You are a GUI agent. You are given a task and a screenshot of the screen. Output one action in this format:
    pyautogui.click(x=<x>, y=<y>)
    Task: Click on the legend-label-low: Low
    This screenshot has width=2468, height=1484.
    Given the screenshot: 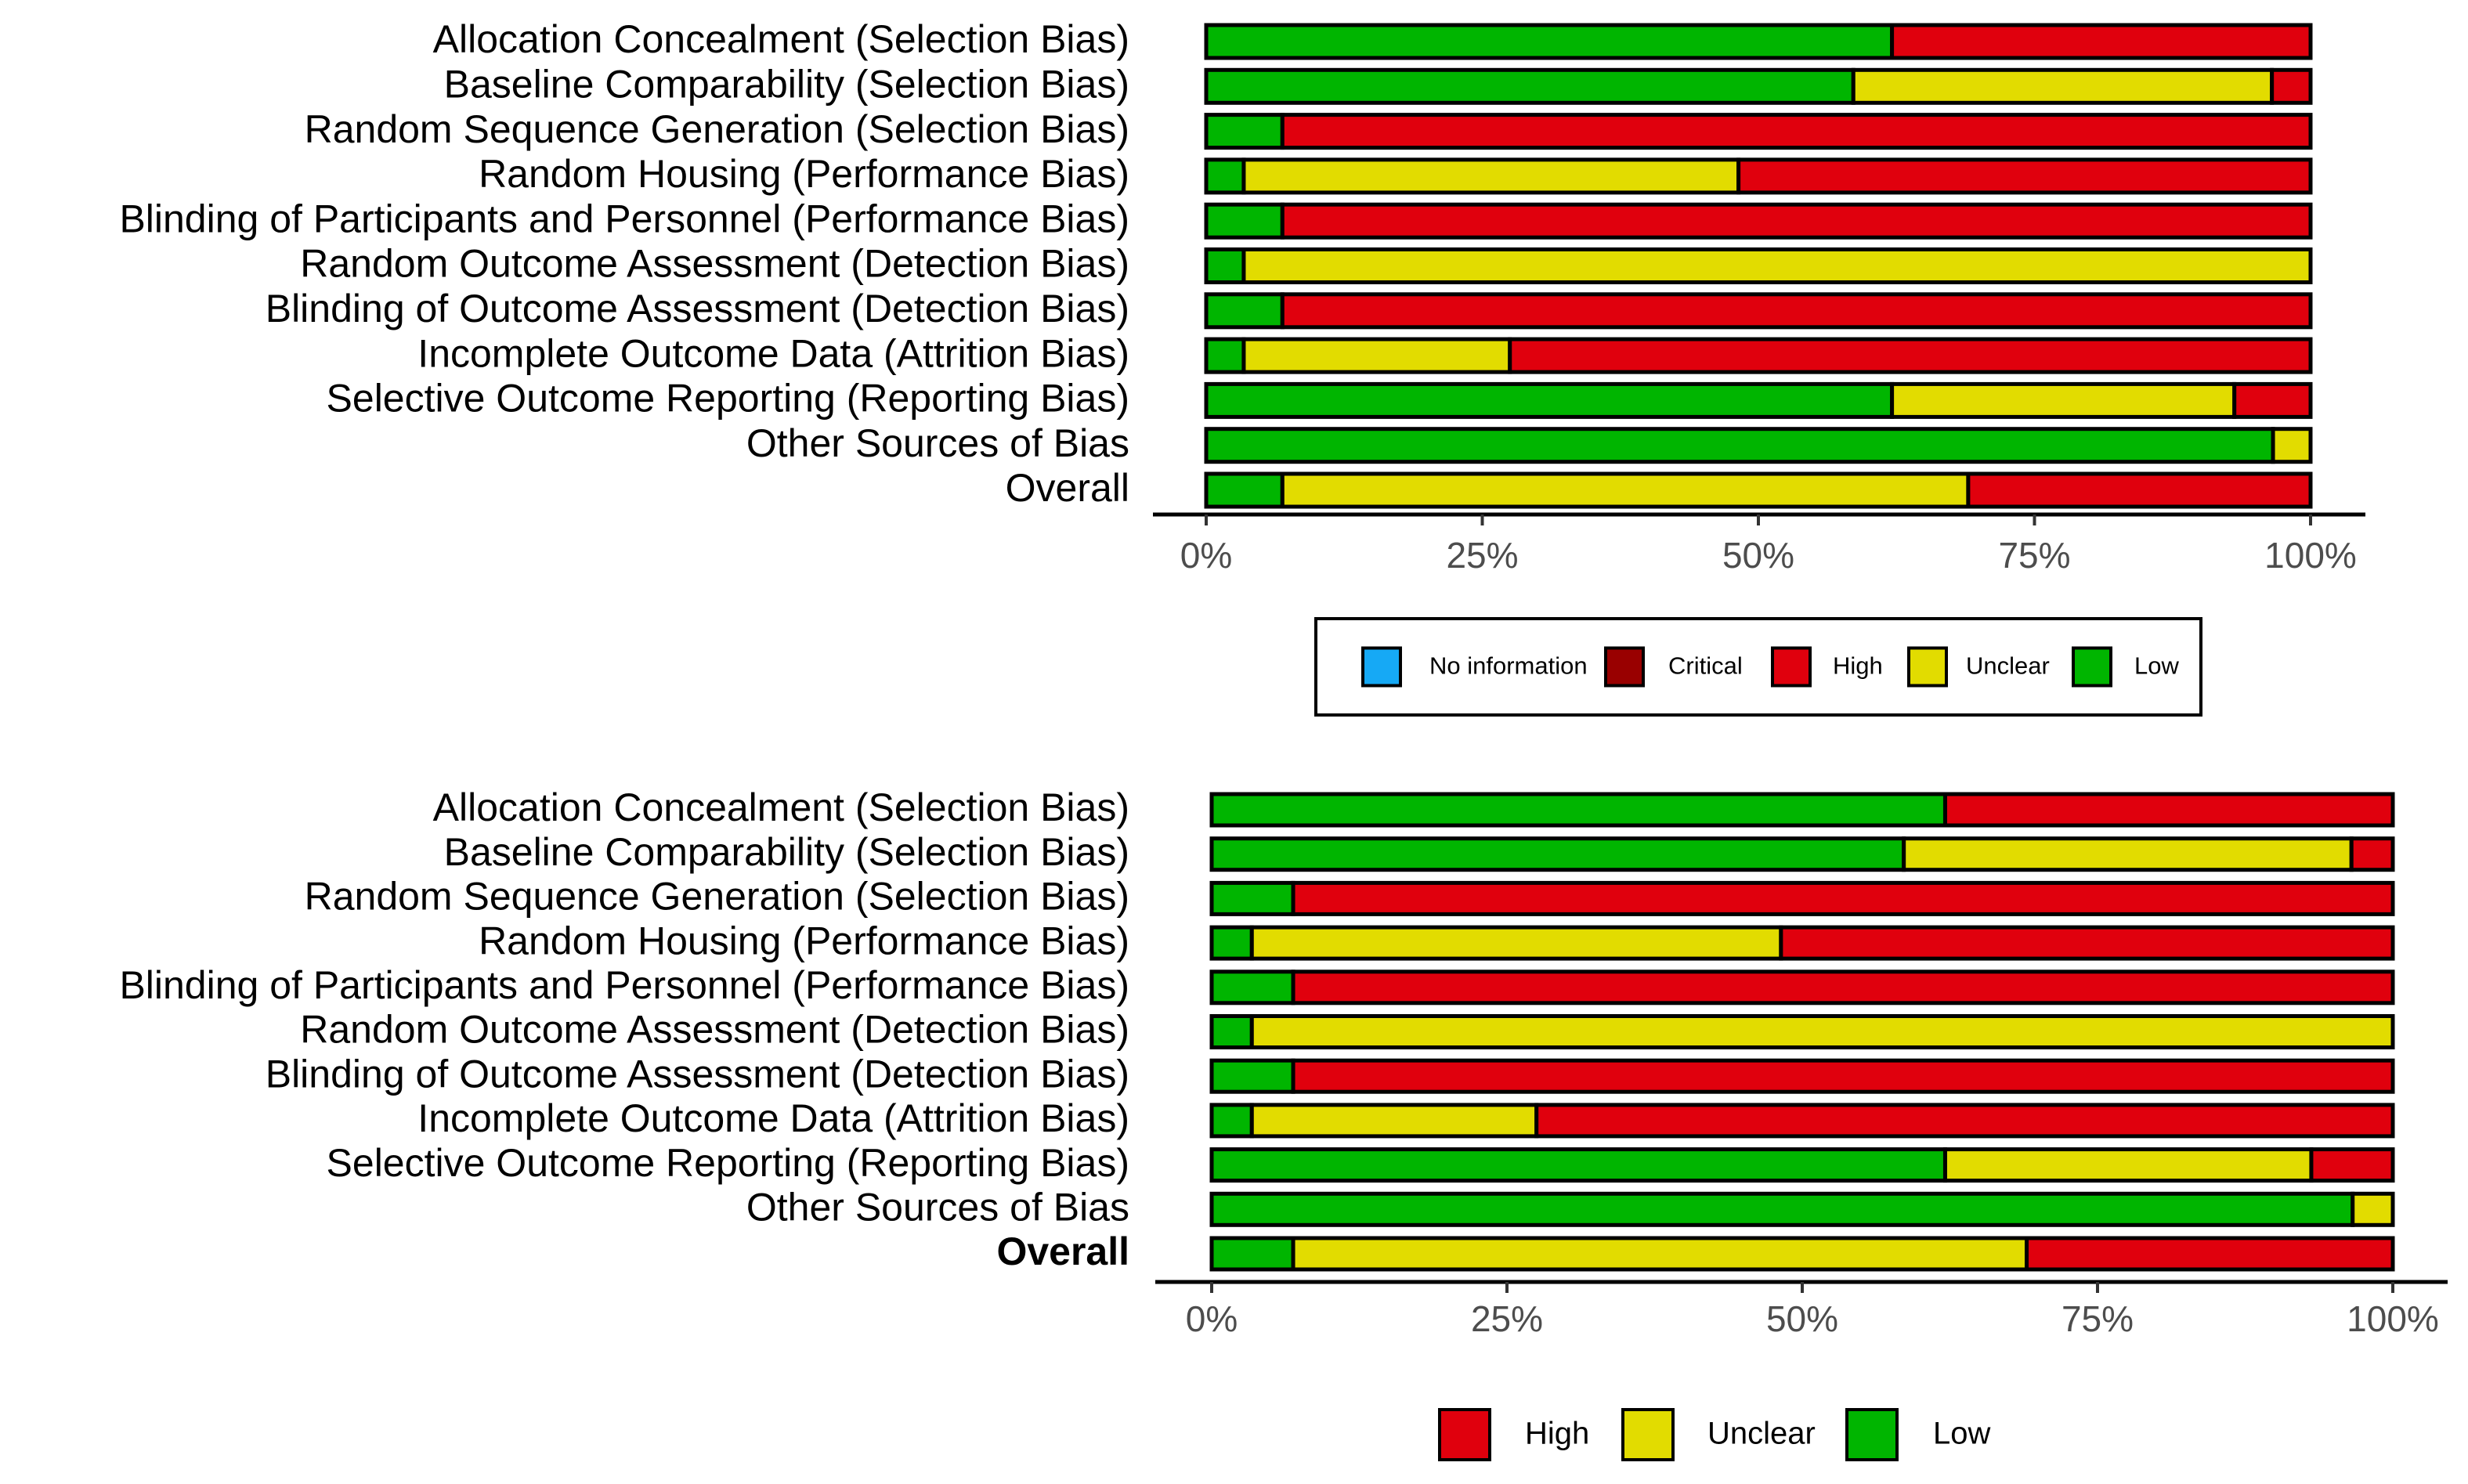 What is the action you would take?
    pyautogui.click(x=2156, y=666)
    